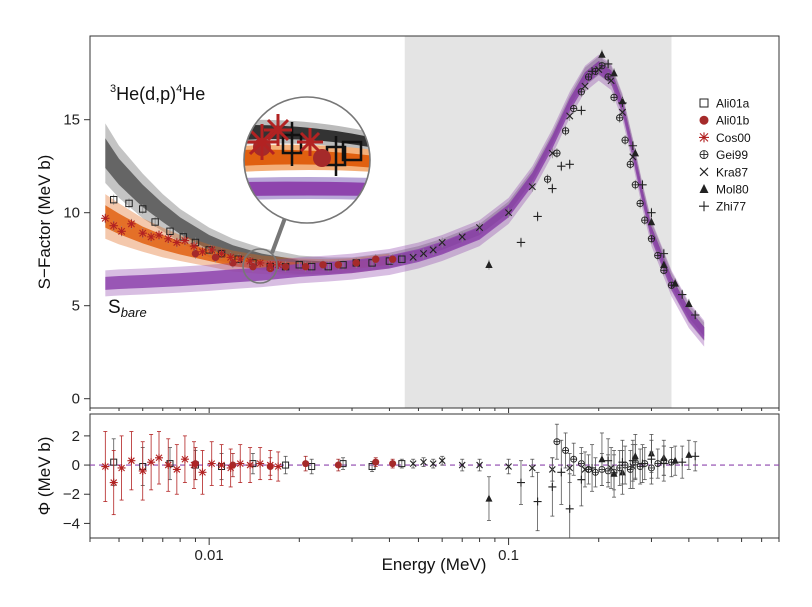 This screenshot has height=607, width=812. Describe the element at coordinates (76, 399) in the screenshot. I see `top-y-tick-label: 0` at that location.